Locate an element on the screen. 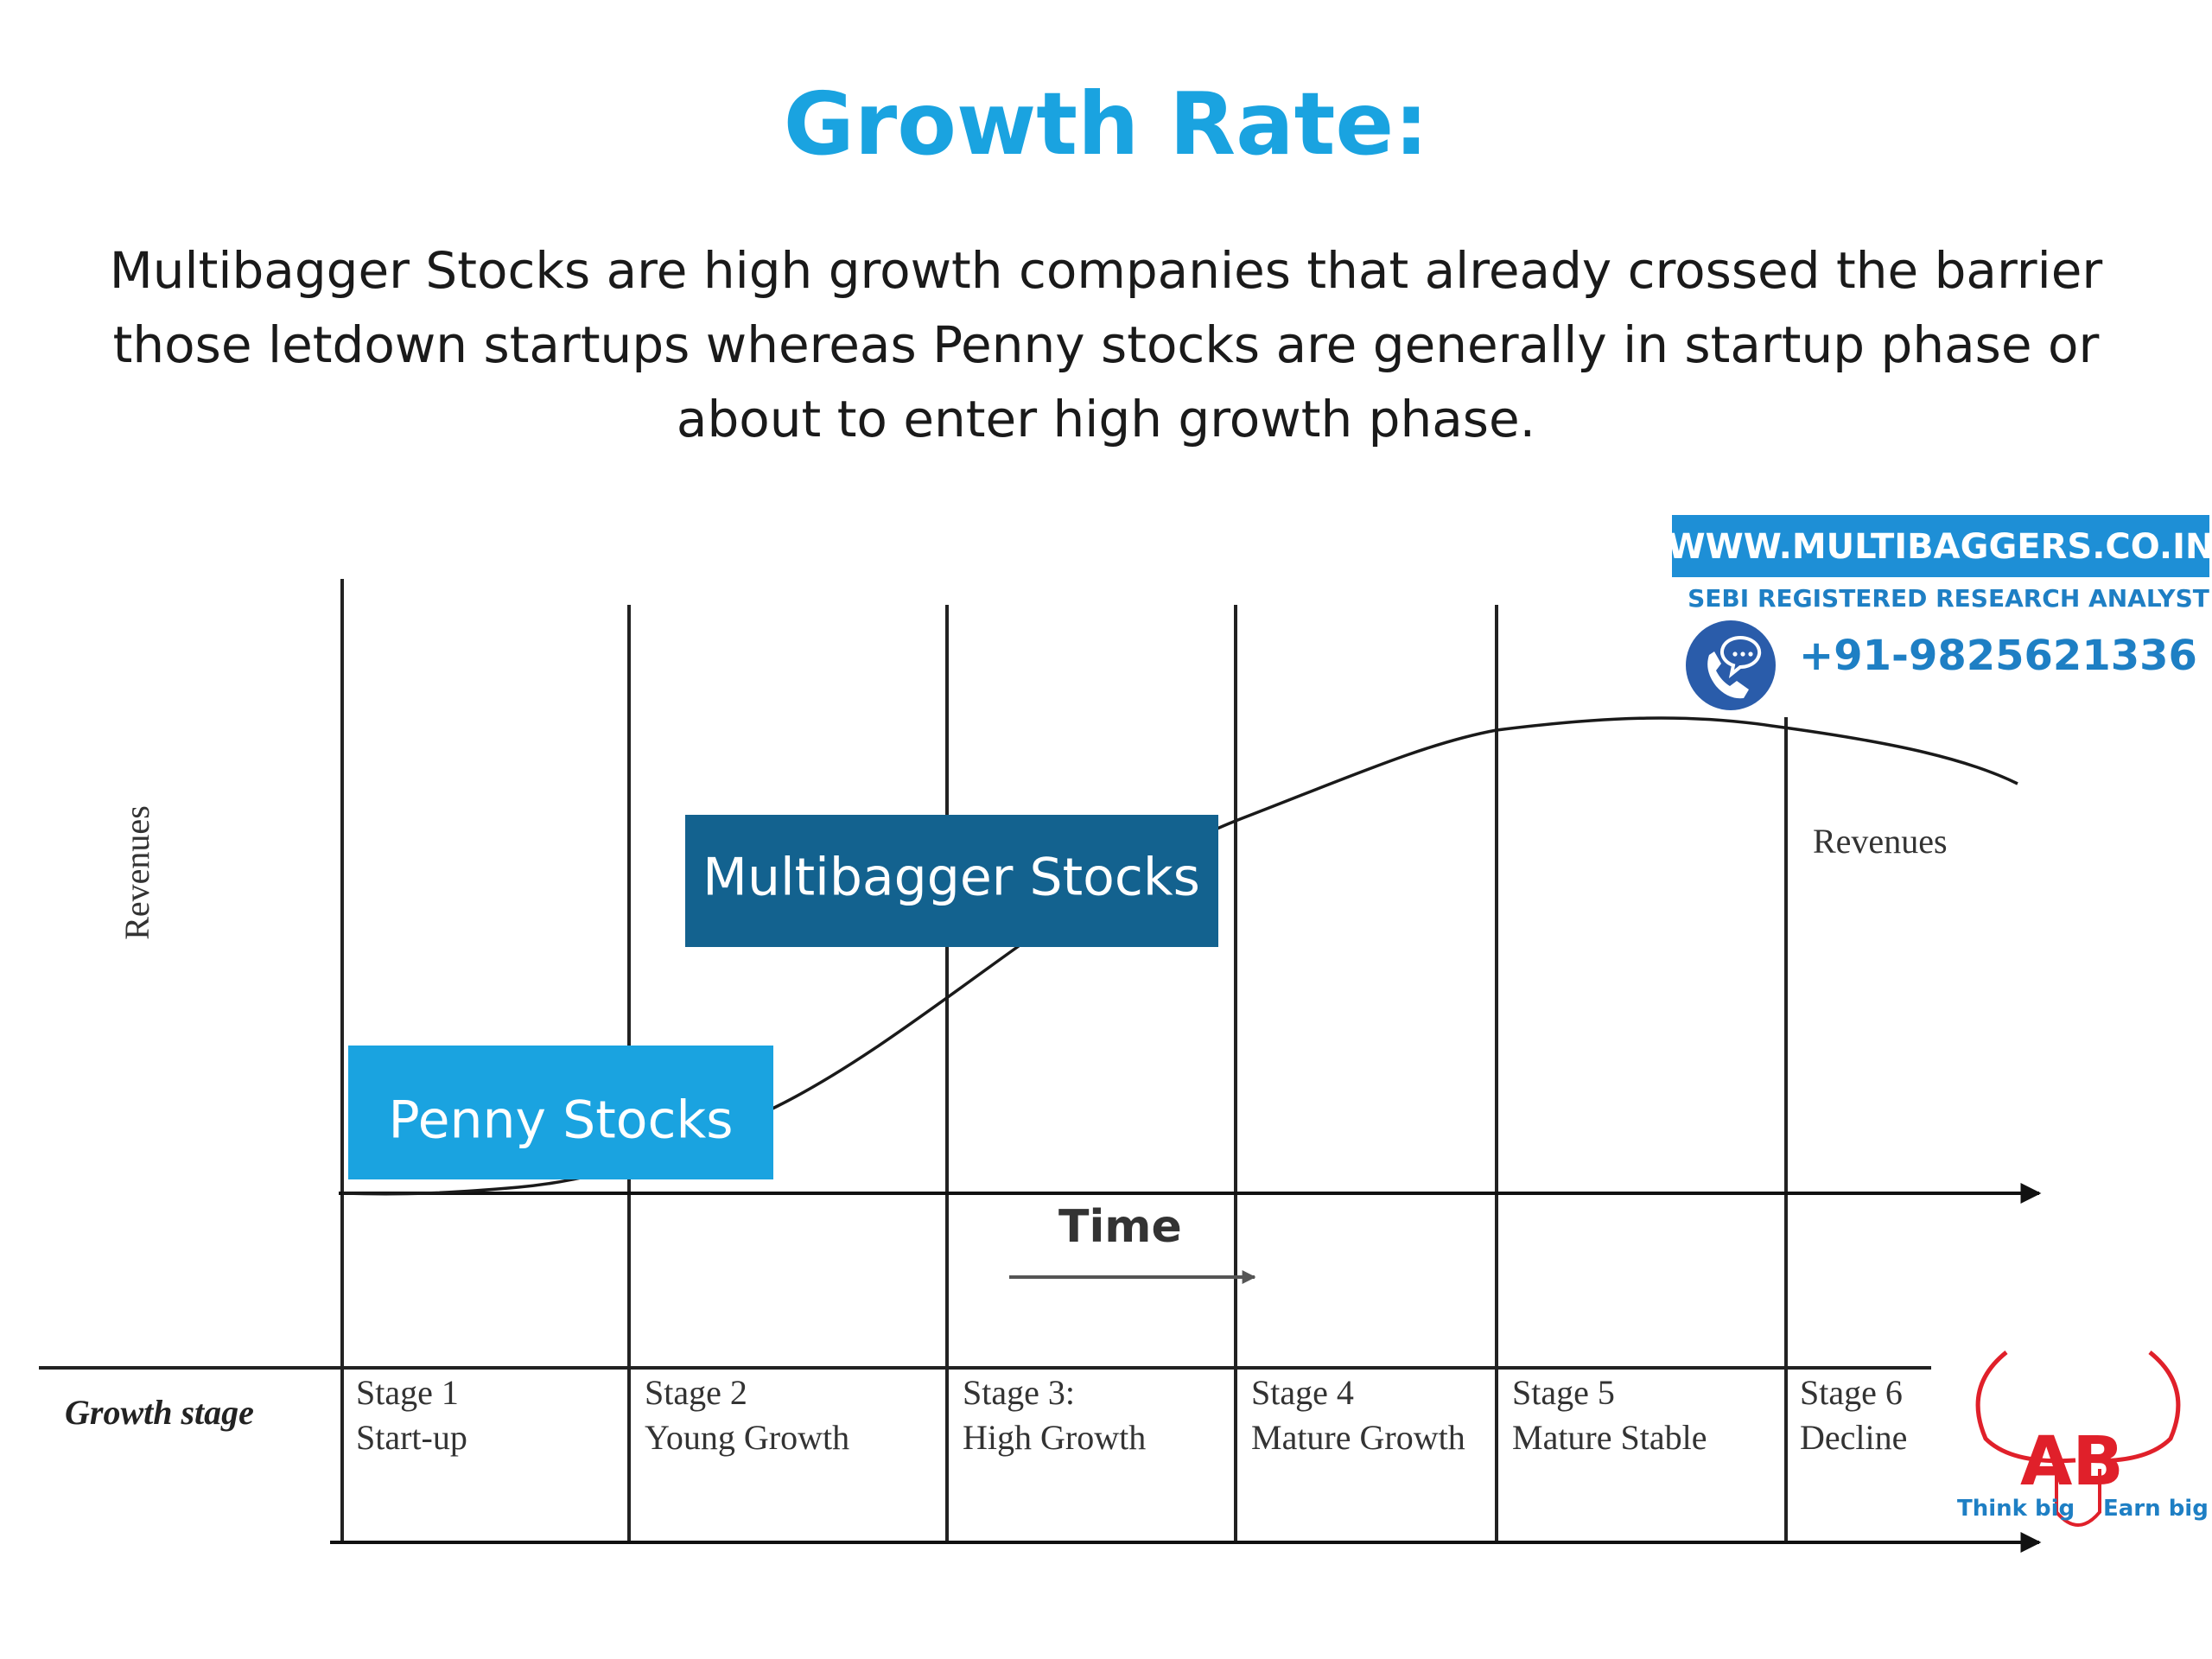 The height and width of the screenshot is (1659, 2212). stage-4-name: Stage 4 is located at coordinates (1302, 1392).